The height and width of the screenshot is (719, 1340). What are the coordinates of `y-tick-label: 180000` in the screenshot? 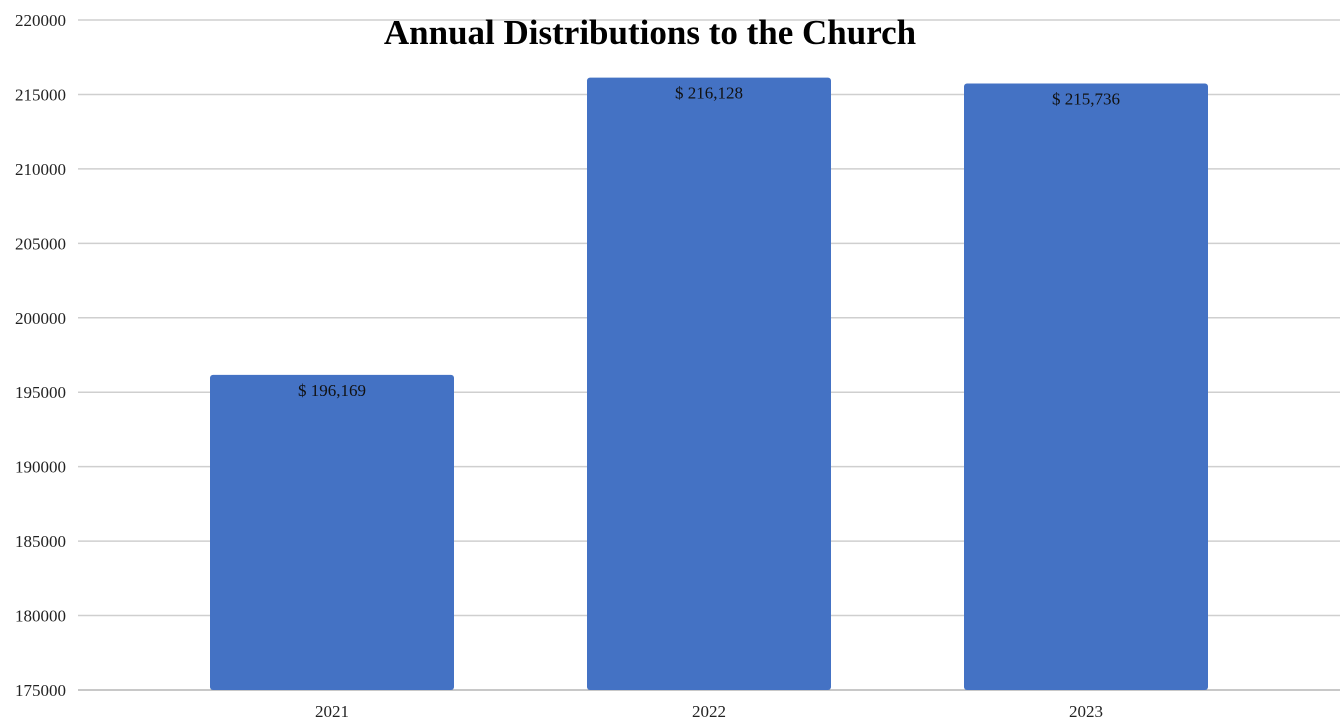 It's located at (40, 616).